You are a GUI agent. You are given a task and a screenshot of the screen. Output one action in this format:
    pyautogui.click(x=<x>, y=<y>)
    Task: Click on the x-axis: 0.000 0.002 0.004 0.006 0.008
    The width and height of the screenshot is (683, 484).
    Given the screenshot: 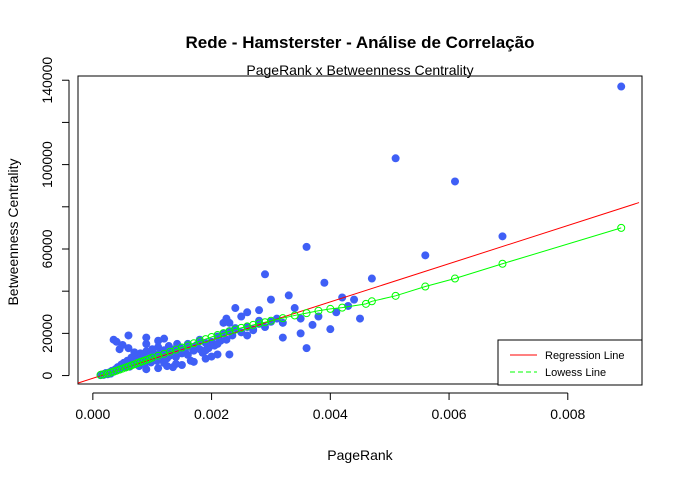 What is the action you would take?
    pyautogui.click(x=330, y=407)
    